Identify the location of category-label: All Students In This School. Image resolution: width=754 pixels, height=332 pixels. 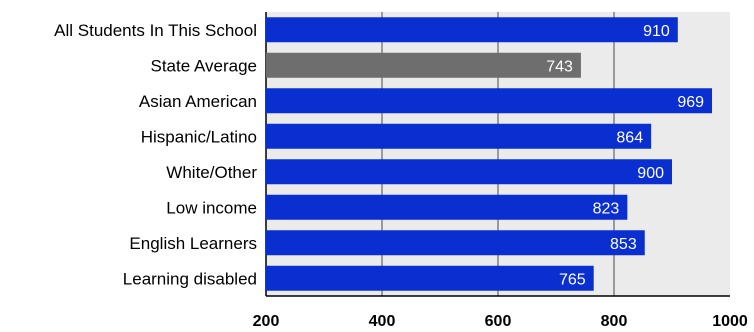
(155, 30).